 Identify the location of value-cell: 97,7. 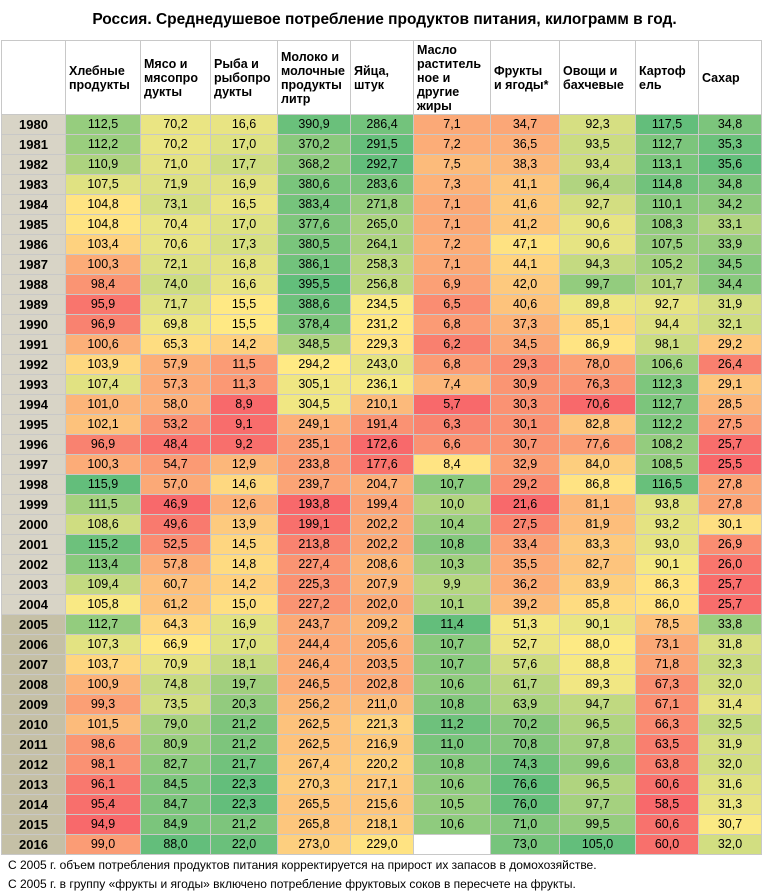
(597, 804).